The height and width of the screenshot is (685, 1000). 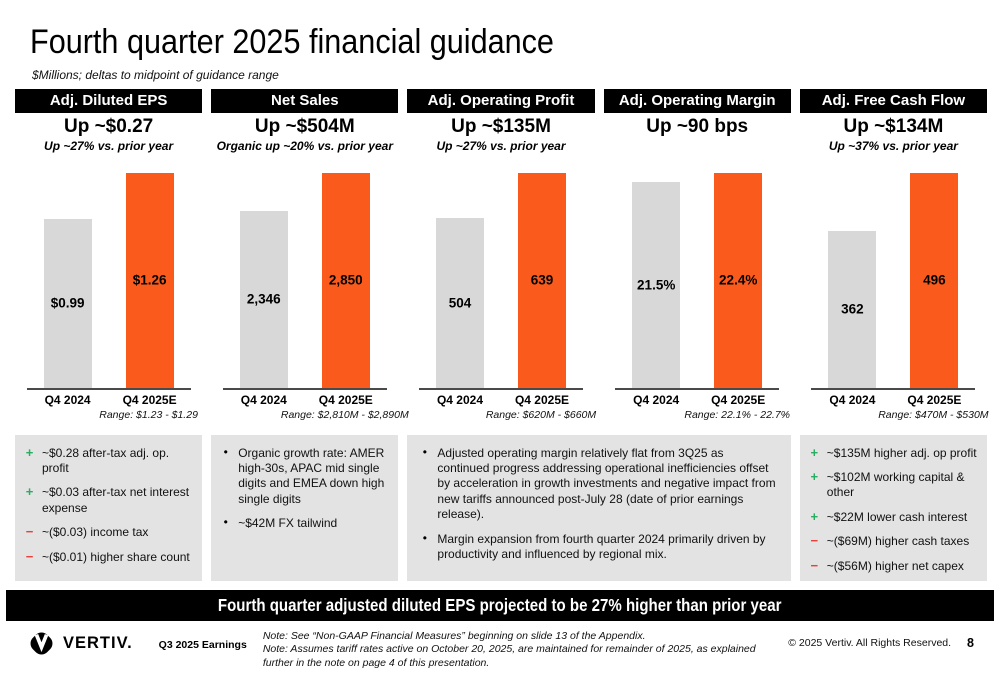 I want to click on note-item: + ~$102M working capital & other, so click(x=893, y=485).